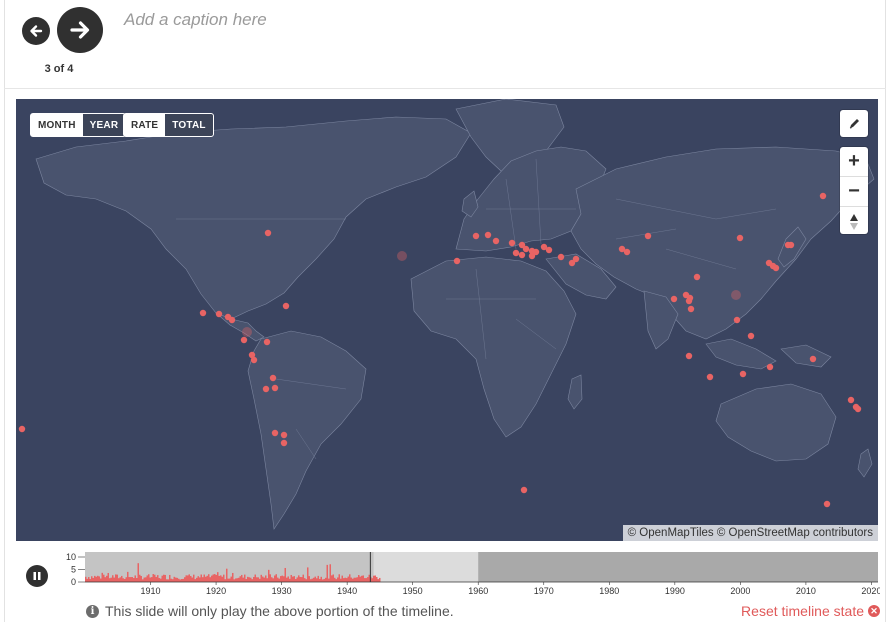  Describe the element at coordinates (145, 125) in the screenshot. I see `measure-option-rate: RATE` at that location.